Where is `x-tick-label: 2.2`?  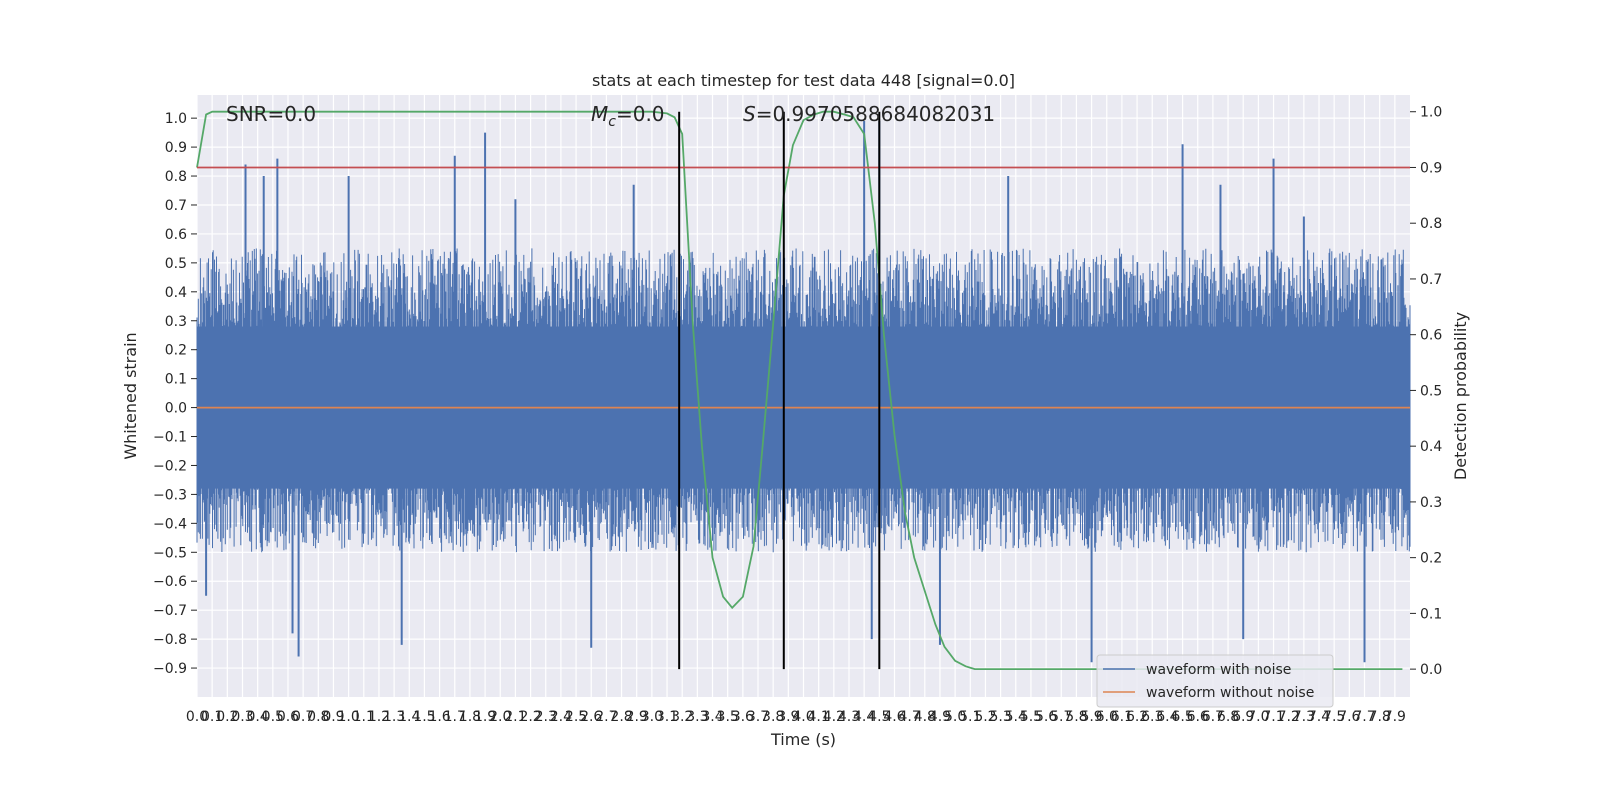
x-tick-label: 2.2 is located at coordinates (530, 717).